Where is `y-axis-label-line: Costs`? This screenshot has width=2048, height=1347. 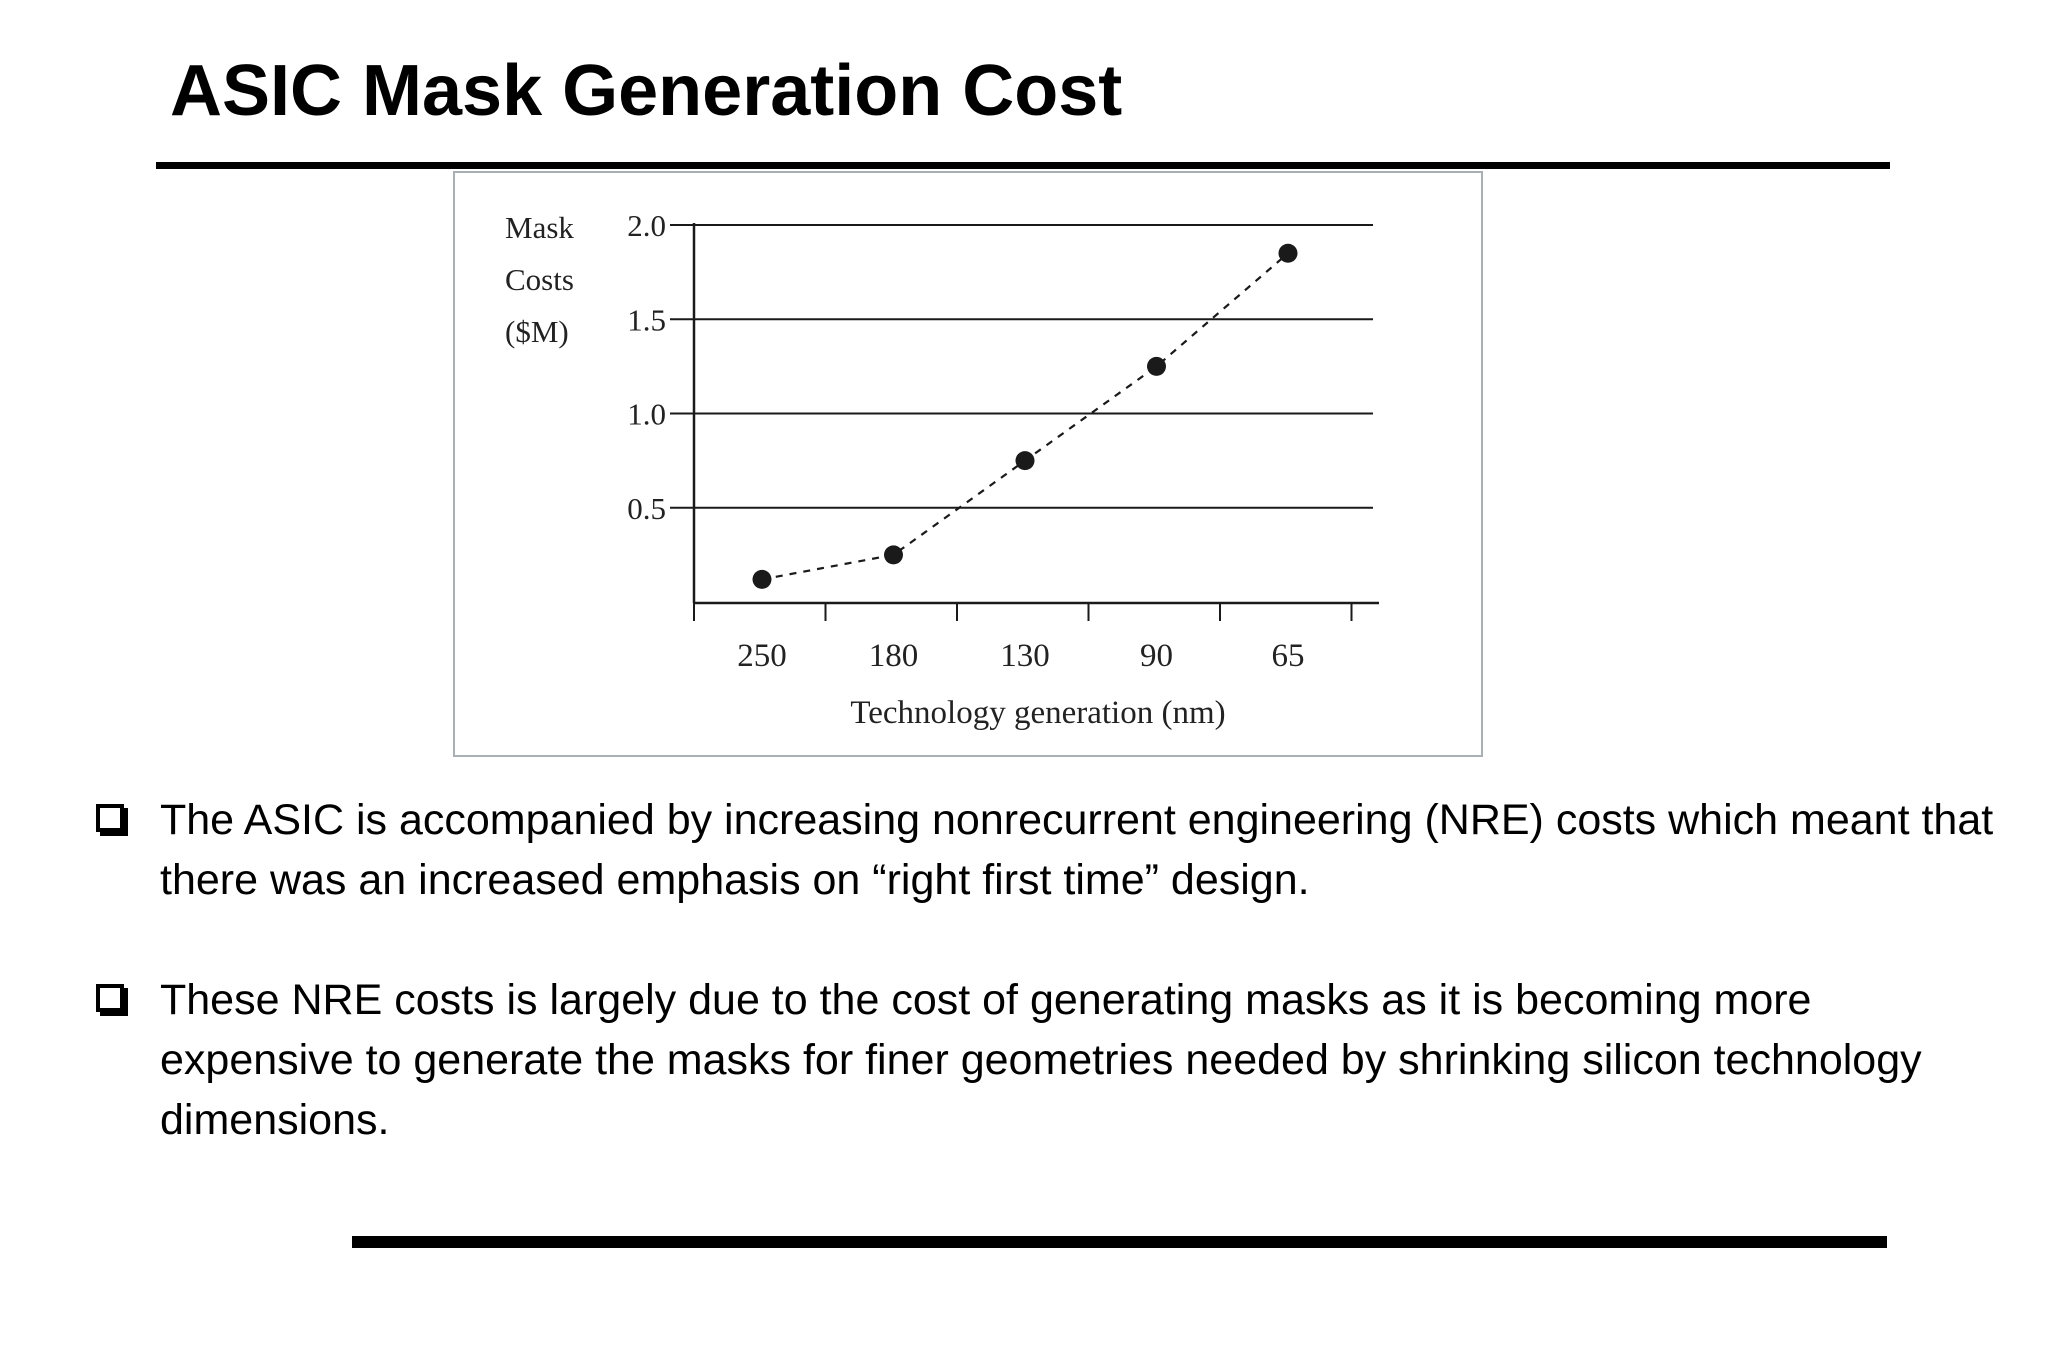 y-axis-label-line: Costs is located at coordinates (539, 279).